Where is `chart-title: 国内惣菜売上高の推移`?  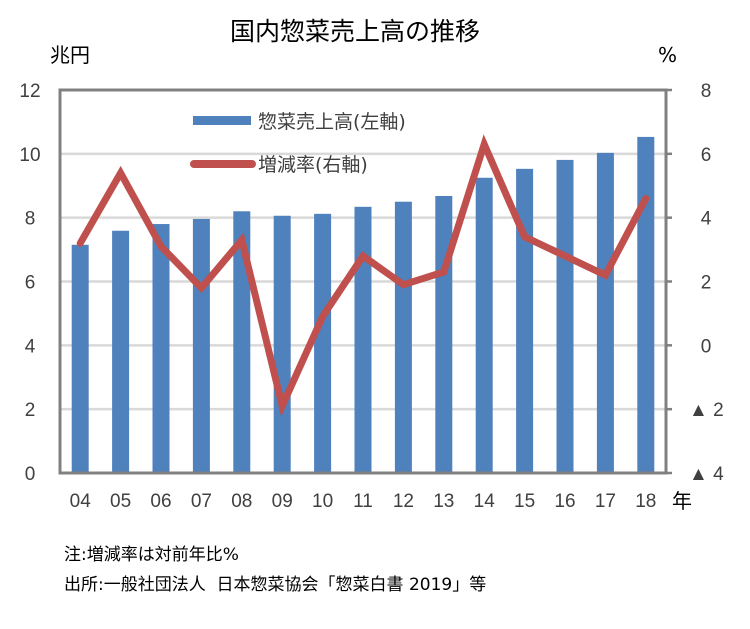 chart-title: 国内惣菜売上高の推移 is located at coordinates (355, 31).